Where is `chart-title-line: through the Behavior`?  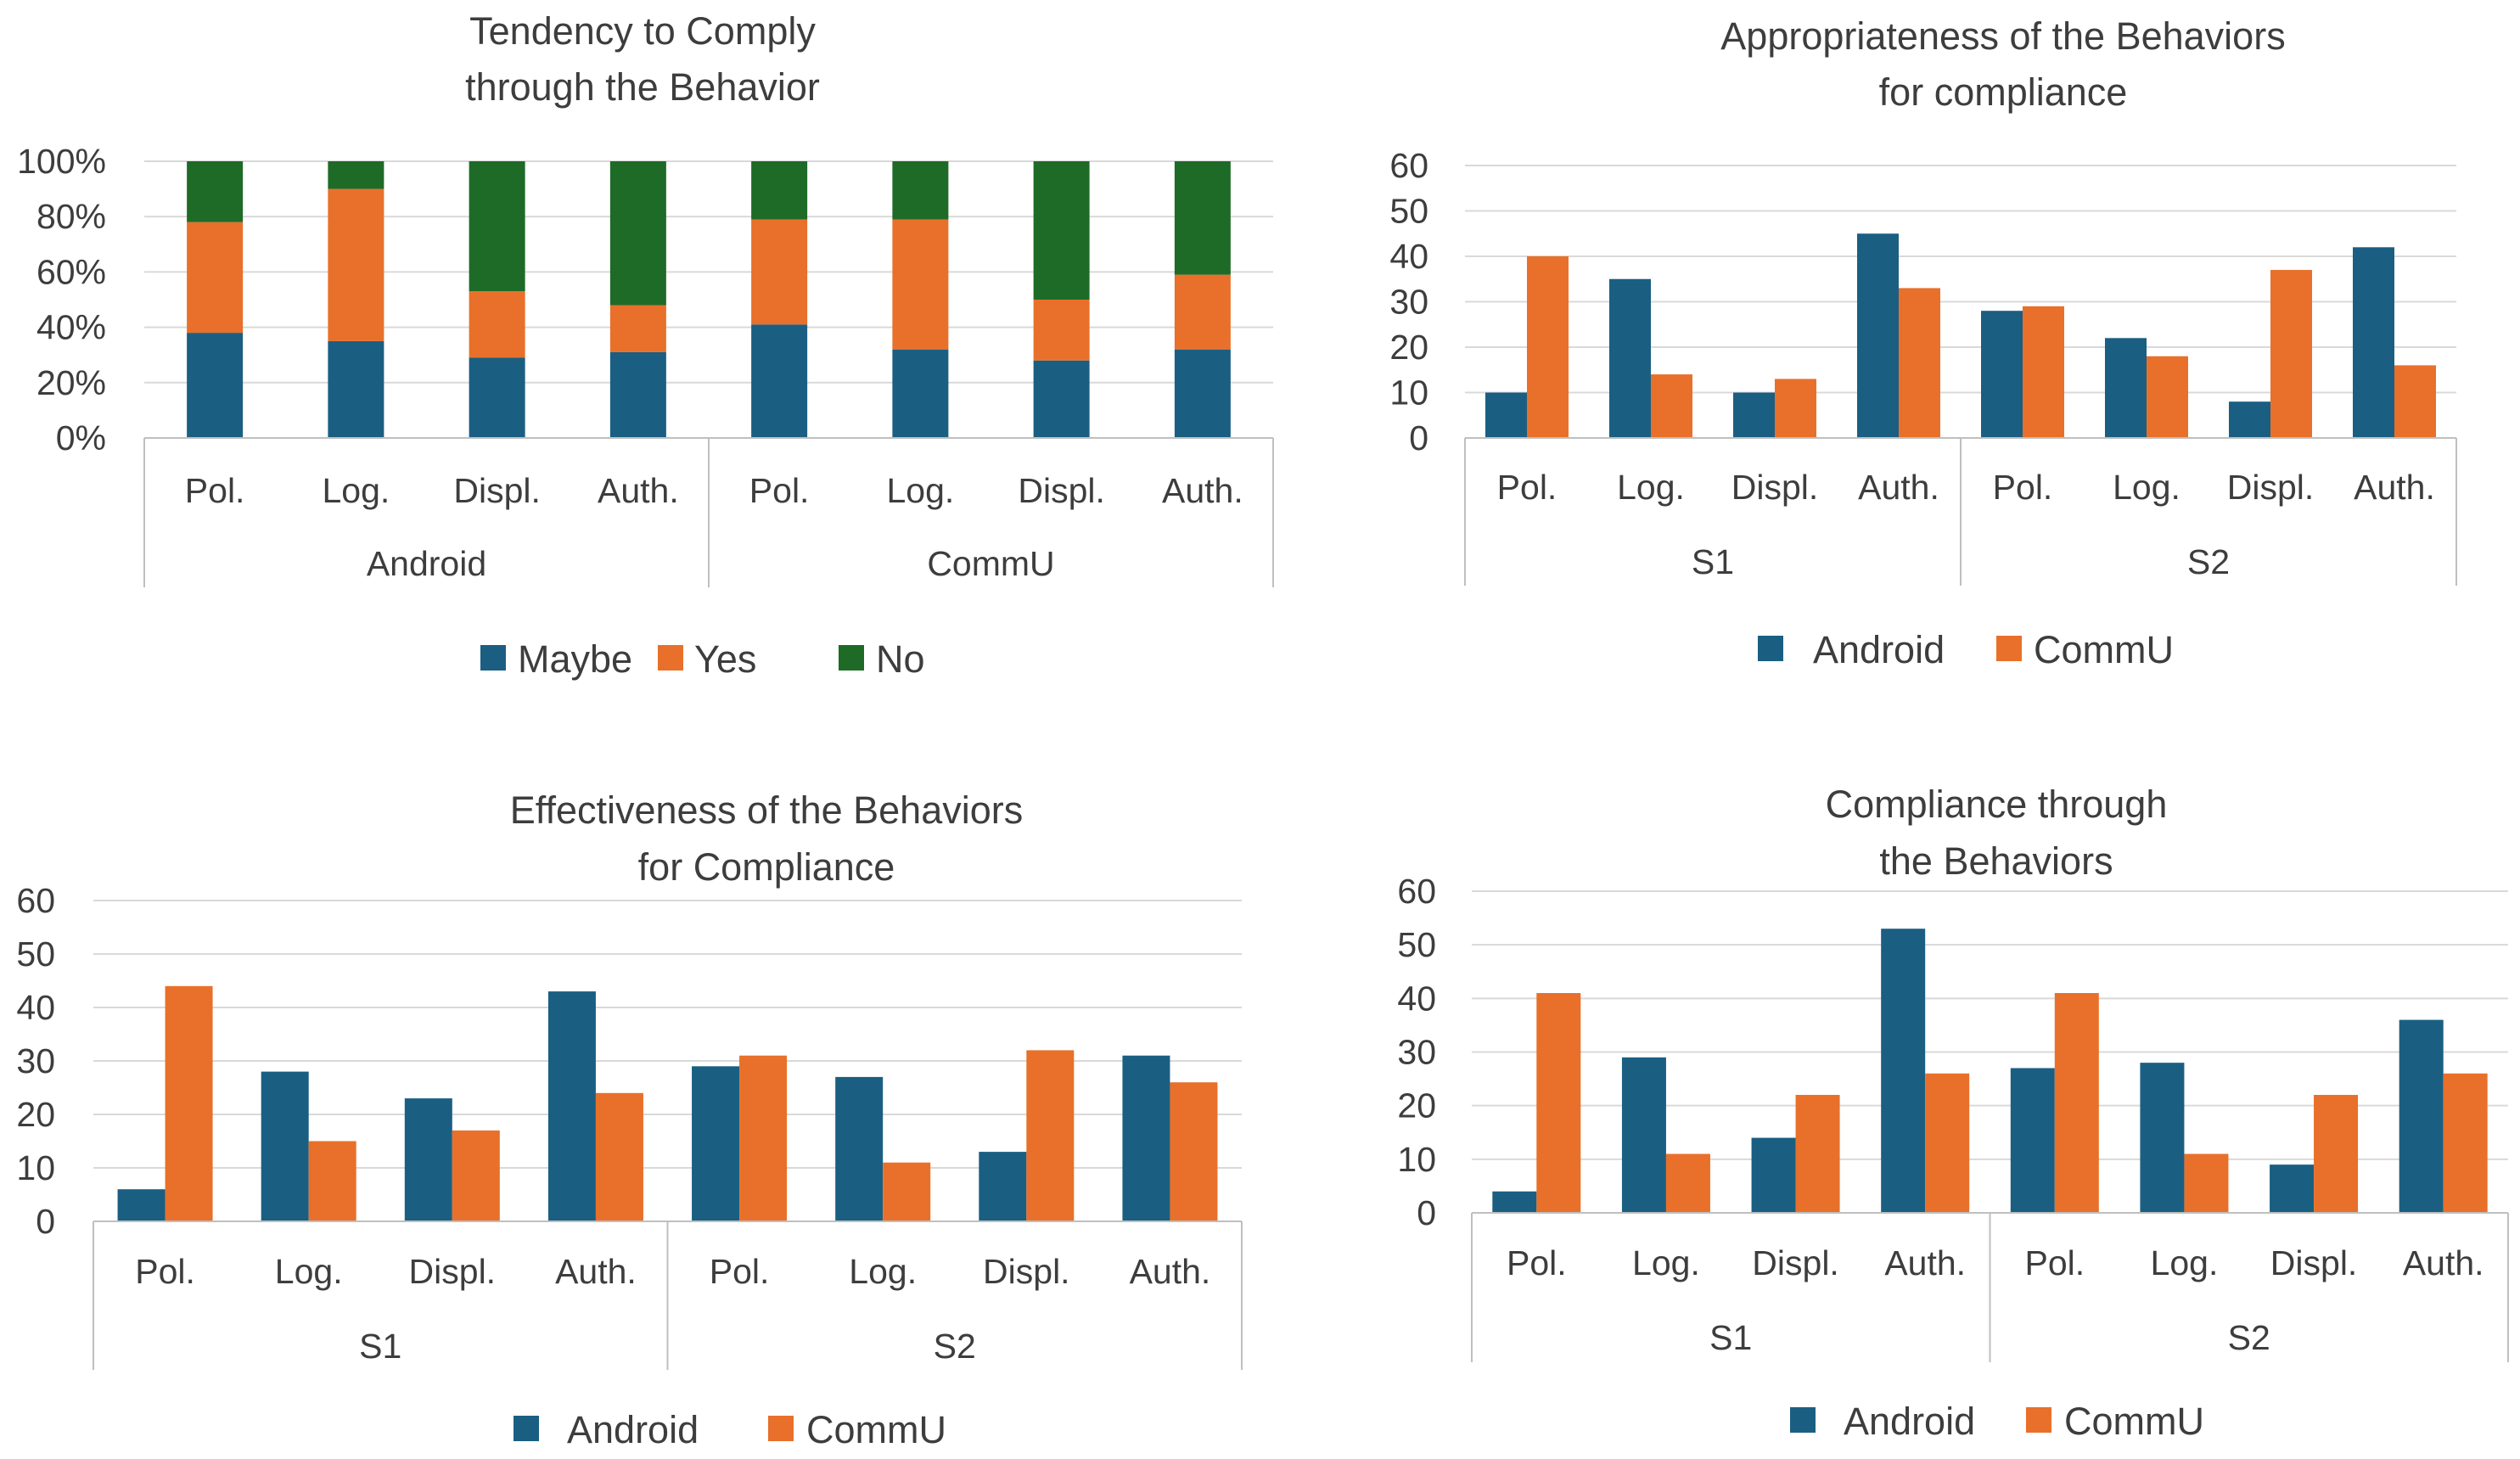 chart-title-line: through the Behavior is located at coordinates (642, 87).